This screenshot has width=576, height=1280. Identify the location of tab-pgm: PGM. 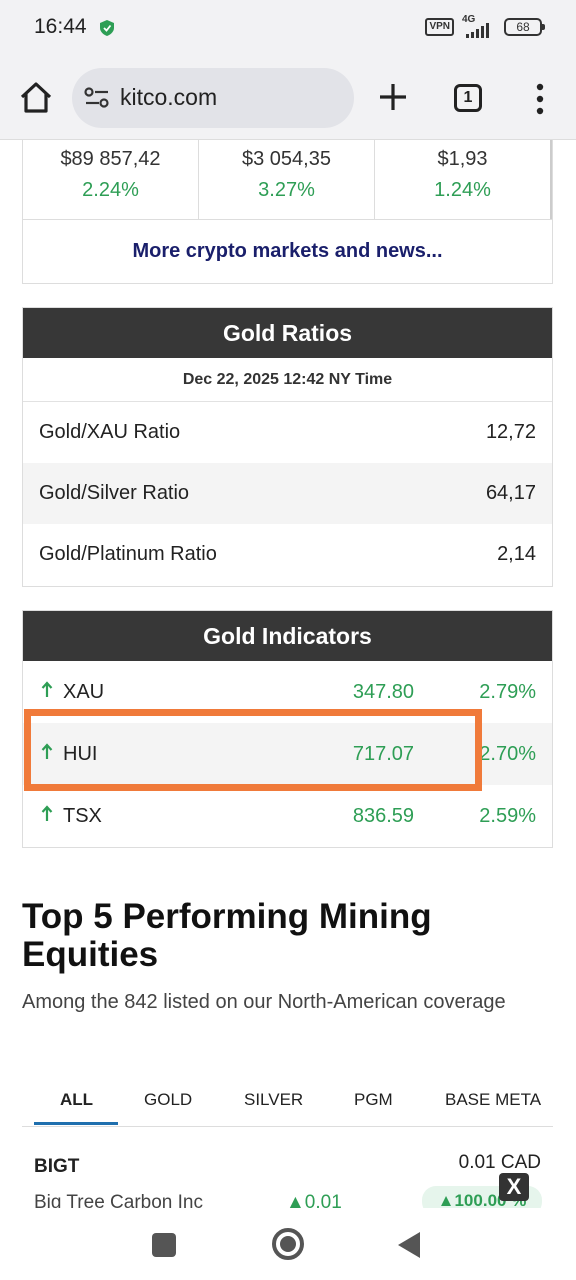
(373, 1099).